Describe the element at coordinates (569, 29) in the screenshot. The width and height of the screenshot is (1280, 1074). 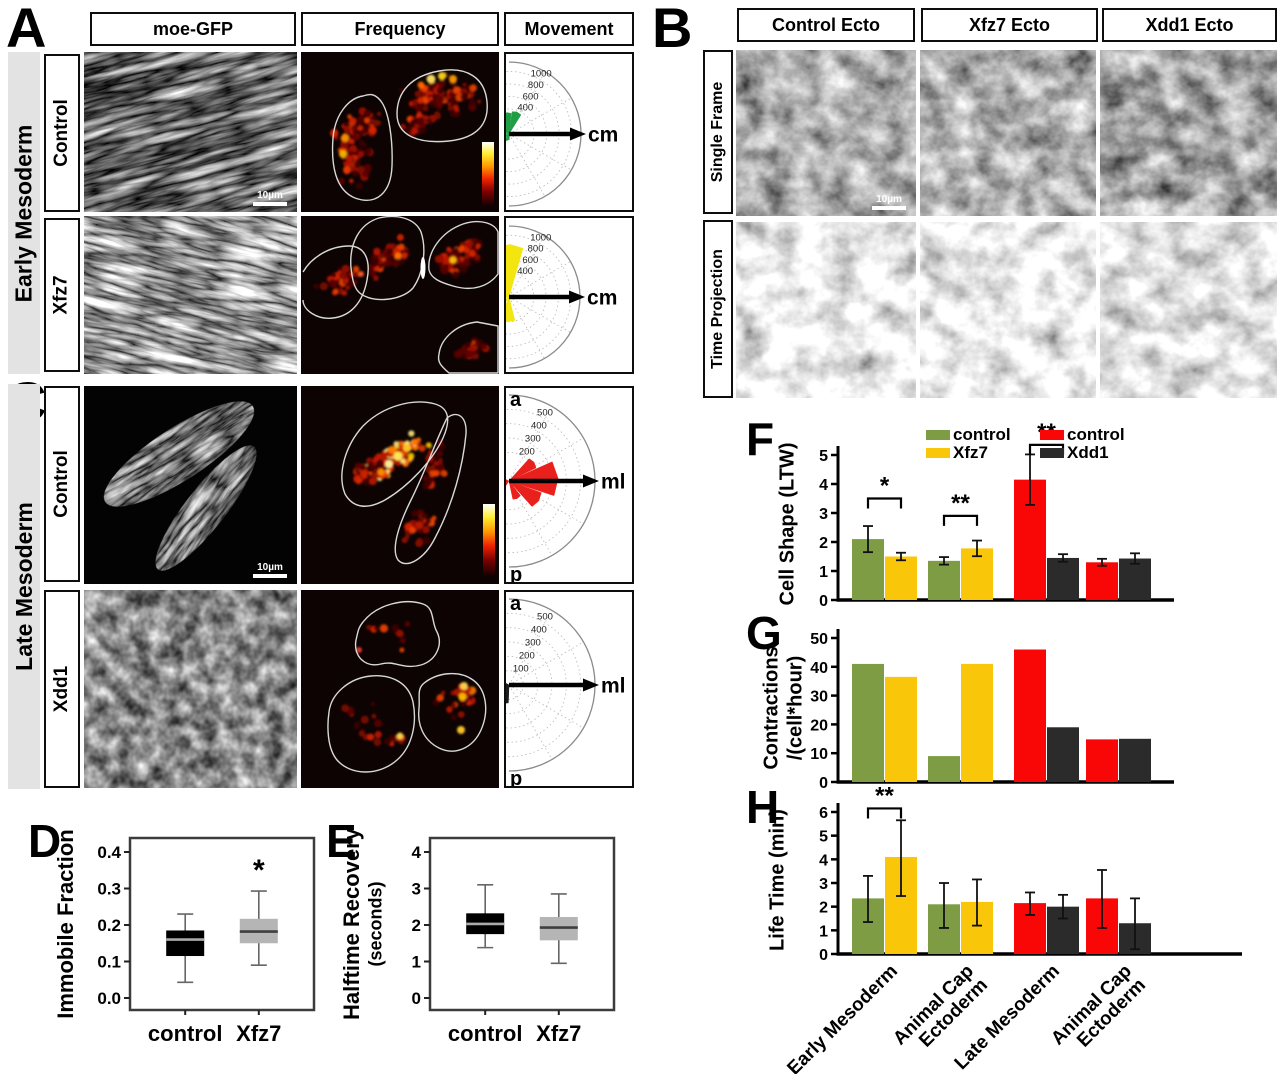
I see `panel-a-header-movement: Movement` at that location.